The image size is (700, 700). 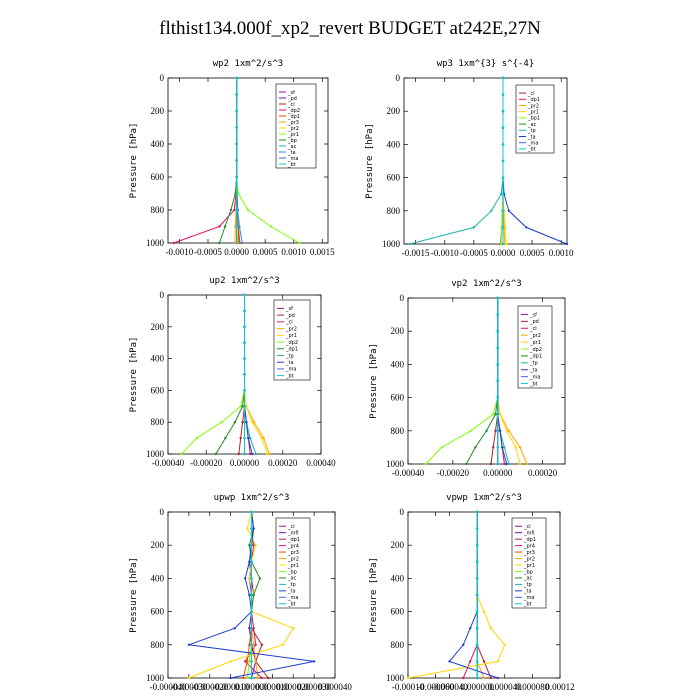 I want to click on legend-entry: _ta, so click(x=527, y=592).